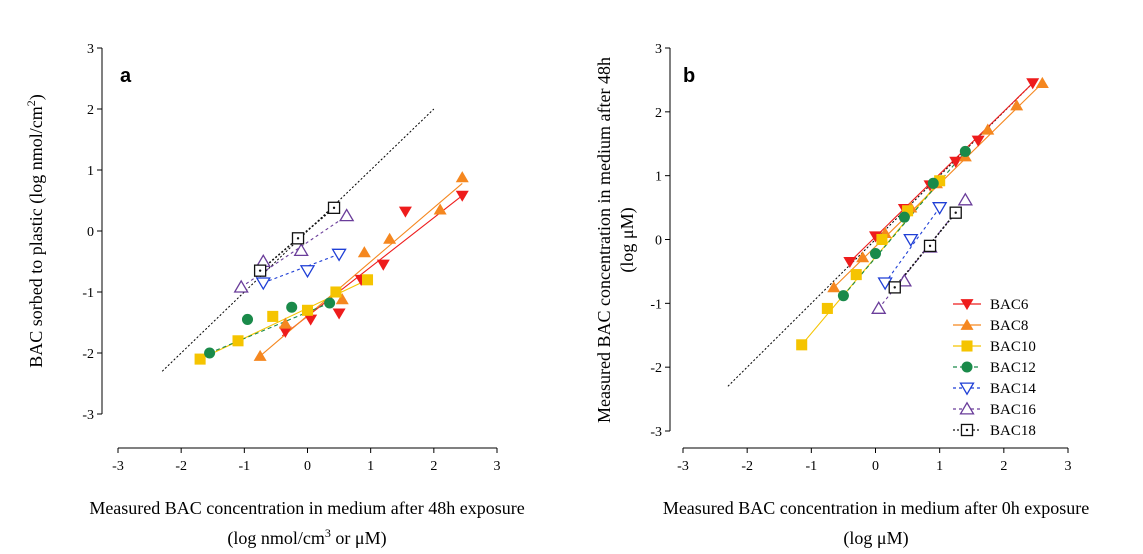 Image resolution: width=1143 pixels, height=554 pixels. I want to click on a-y-tick-label: 0, so click(90, 232).